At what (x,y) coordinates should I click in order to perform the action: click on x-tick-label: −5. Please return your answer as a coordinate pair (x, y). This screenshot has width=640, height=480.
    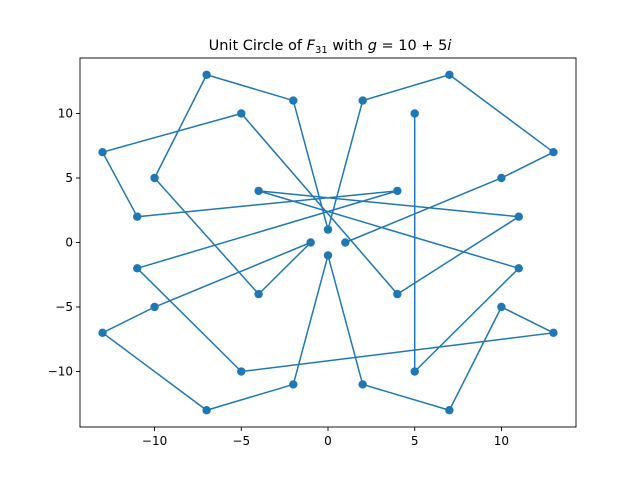
    Looking at the image, I should click on (241, 441).